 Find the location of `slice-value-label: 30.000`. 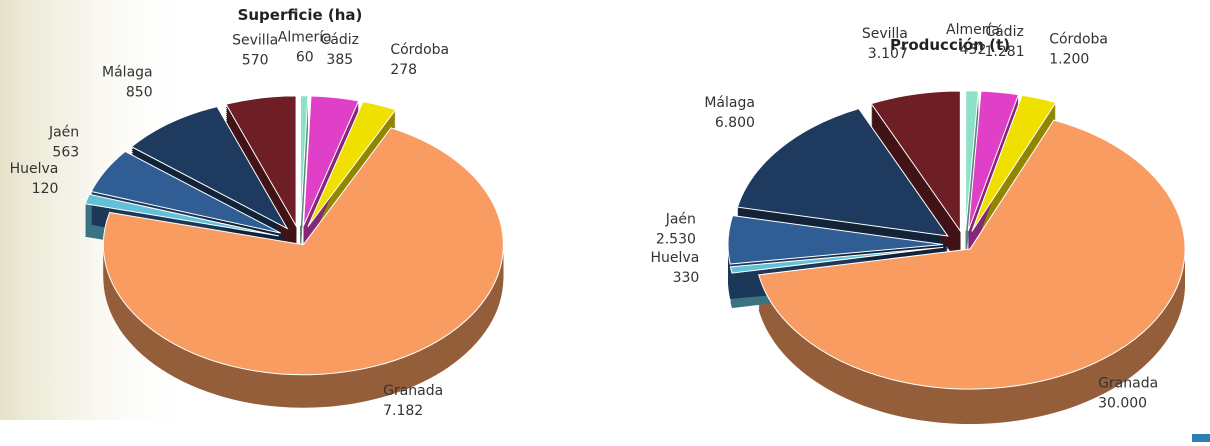

slice-value-label: 30.000 is located at coordinates (1122, 403).